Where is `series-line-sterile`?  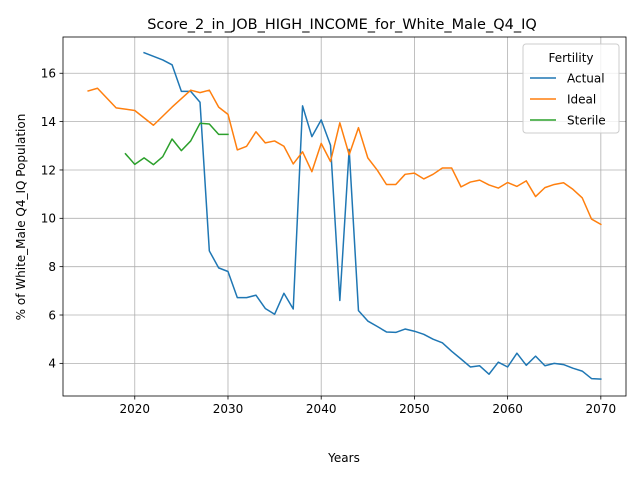 series-line-sterile is located at coordinates (176, 144).